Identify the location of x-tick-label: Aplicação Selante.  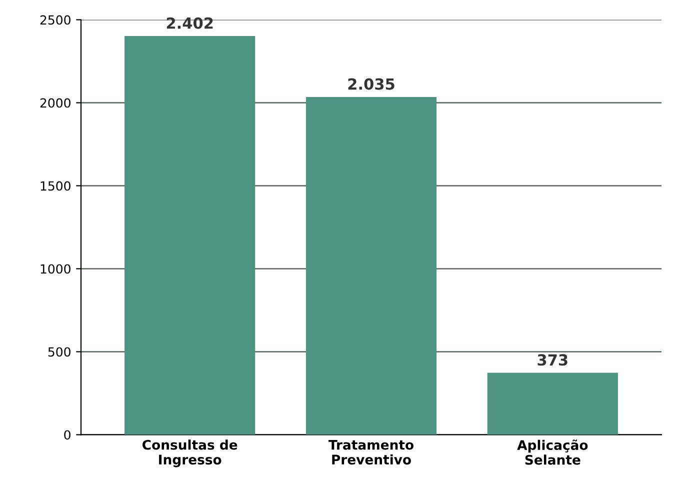
(552, 452).